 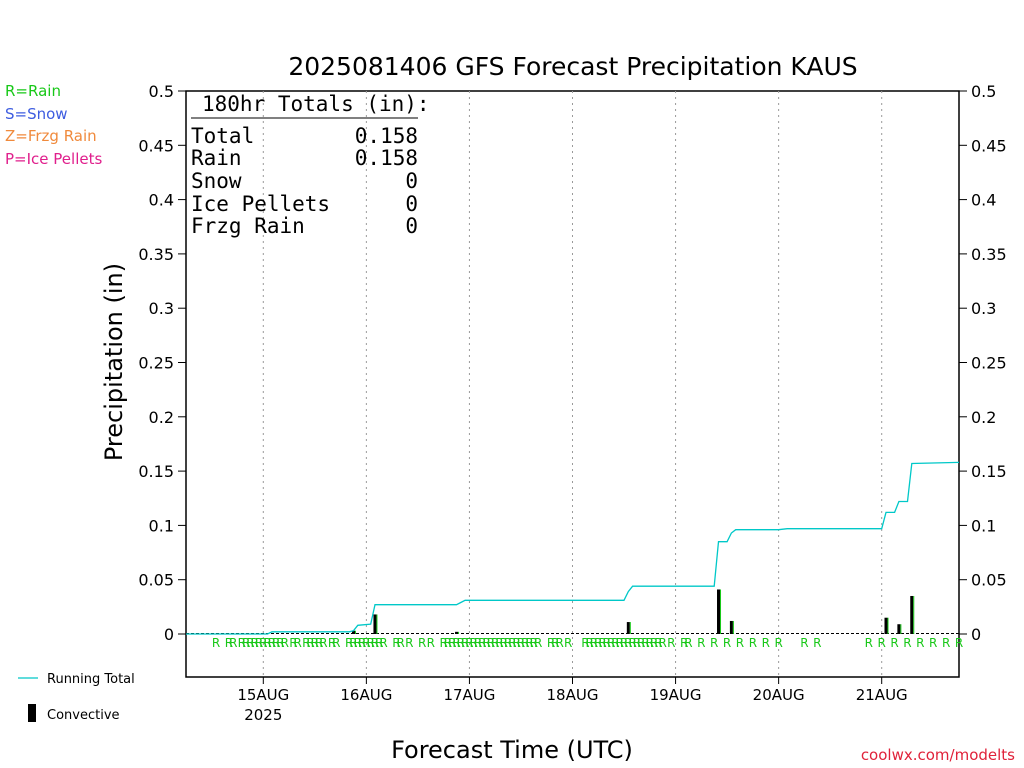 I want to click on convective-bars, so click(x=633, y=611).